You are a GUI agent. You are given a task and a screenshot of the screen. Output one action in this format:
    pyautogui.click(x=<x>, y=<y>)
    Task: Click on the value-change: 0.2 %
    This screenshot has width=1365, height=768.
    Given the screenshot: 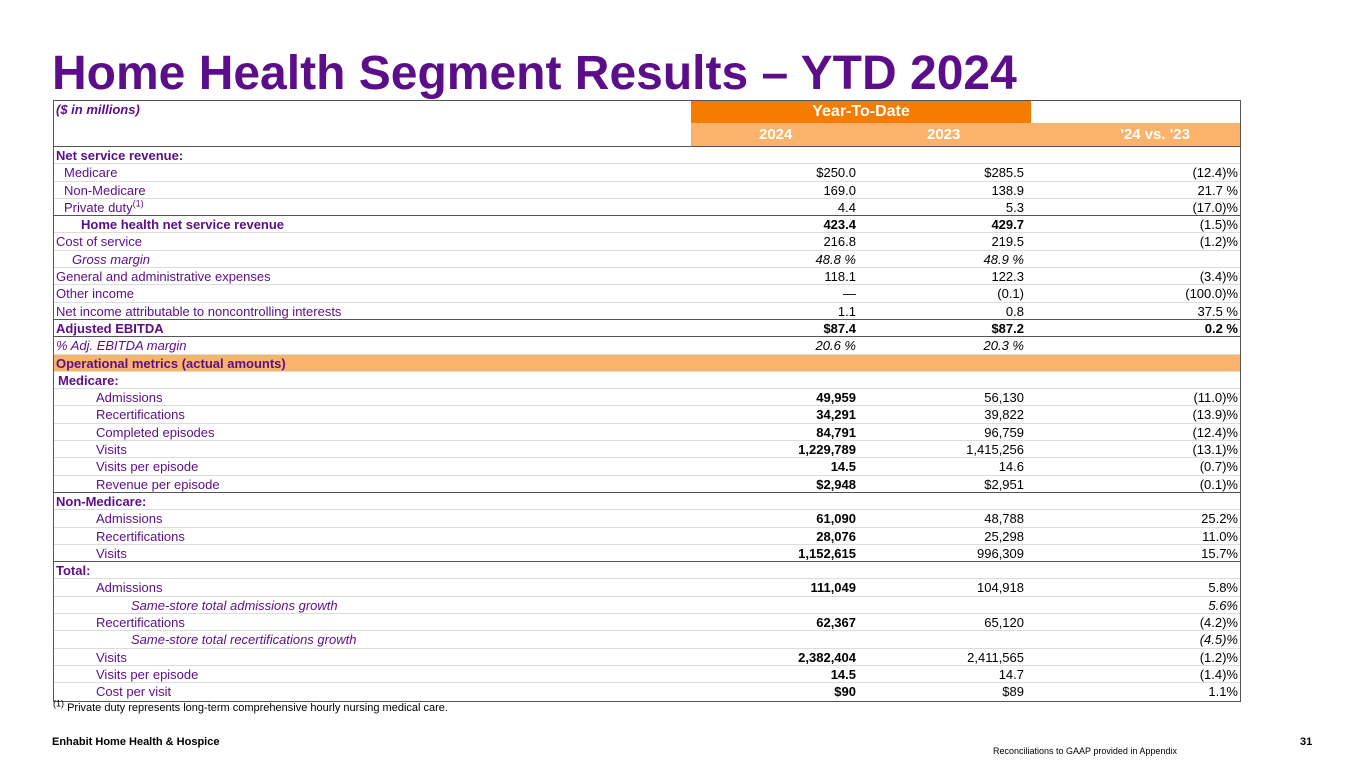 What is the action you would take?
    pyautogui.click(x=1221, y=328)
    